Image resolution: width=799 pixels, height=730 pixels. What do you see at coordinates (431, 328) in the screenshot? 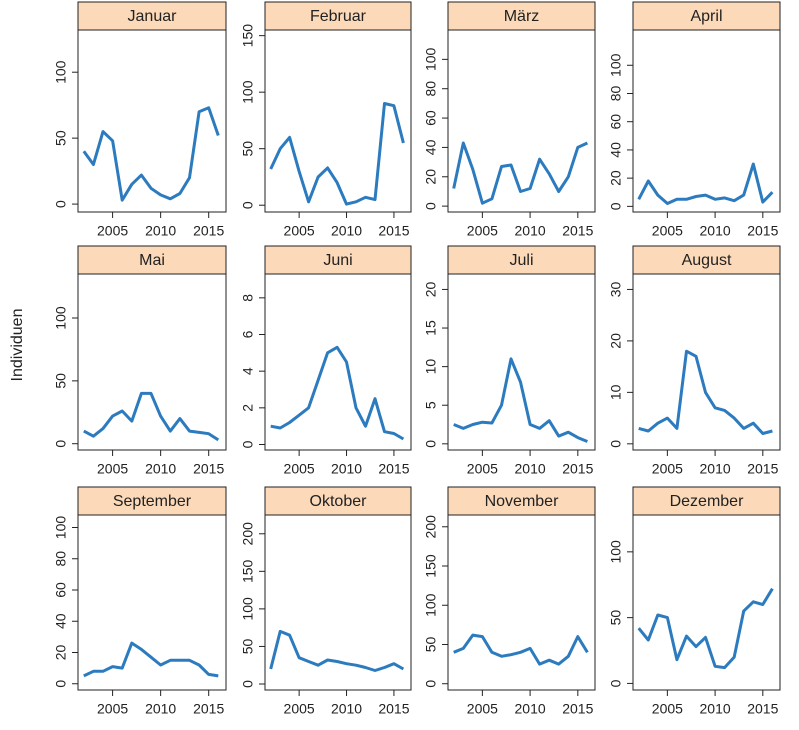
I see `y-tick-label: 15` at bounding box center [431, 328].